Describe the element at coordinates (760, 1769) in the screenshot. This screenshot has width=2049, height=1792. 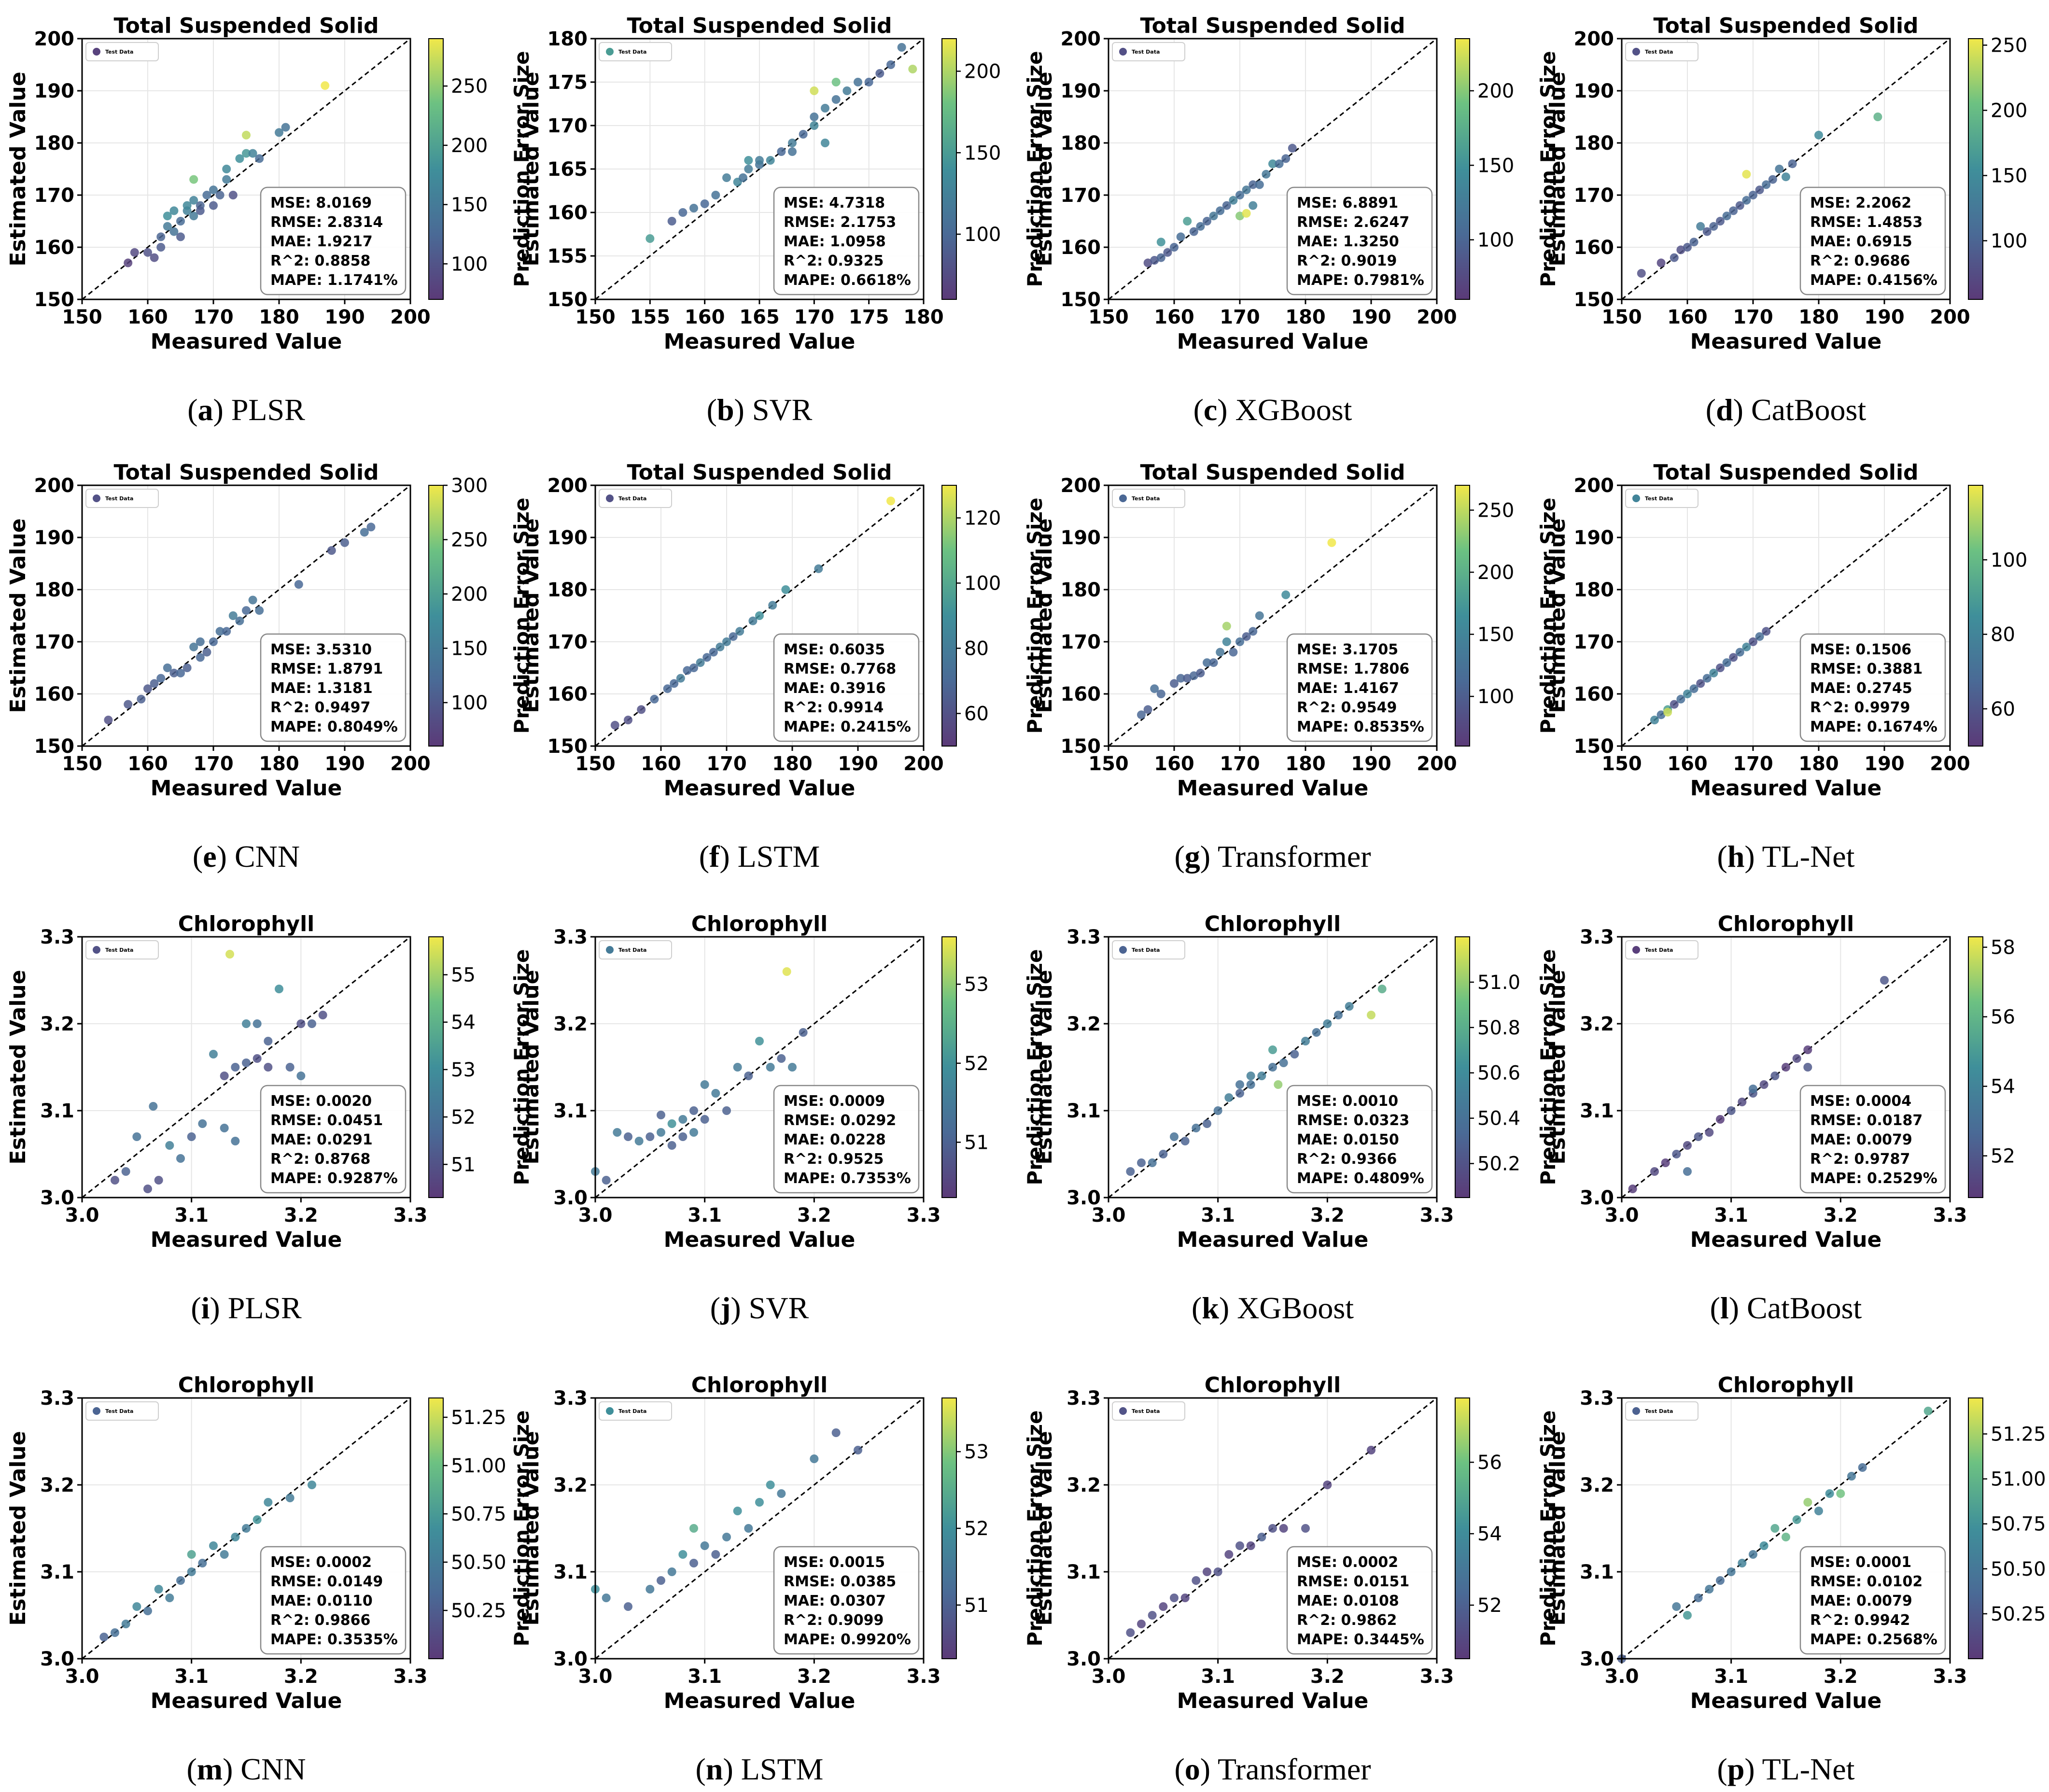
I see `panel-caption: (n) LSTM` at that location.